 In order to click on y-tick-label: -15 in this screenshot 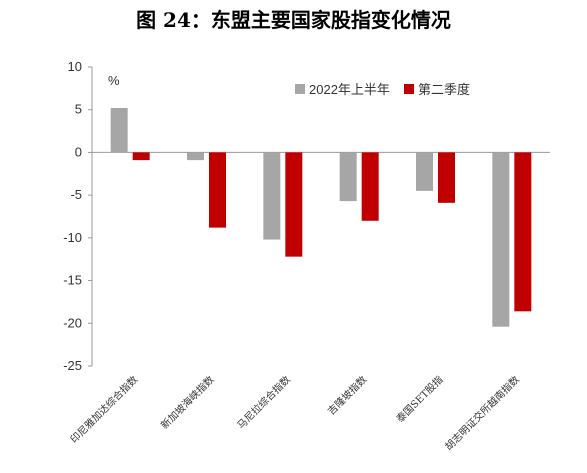, I will do `click(72, 280)`.